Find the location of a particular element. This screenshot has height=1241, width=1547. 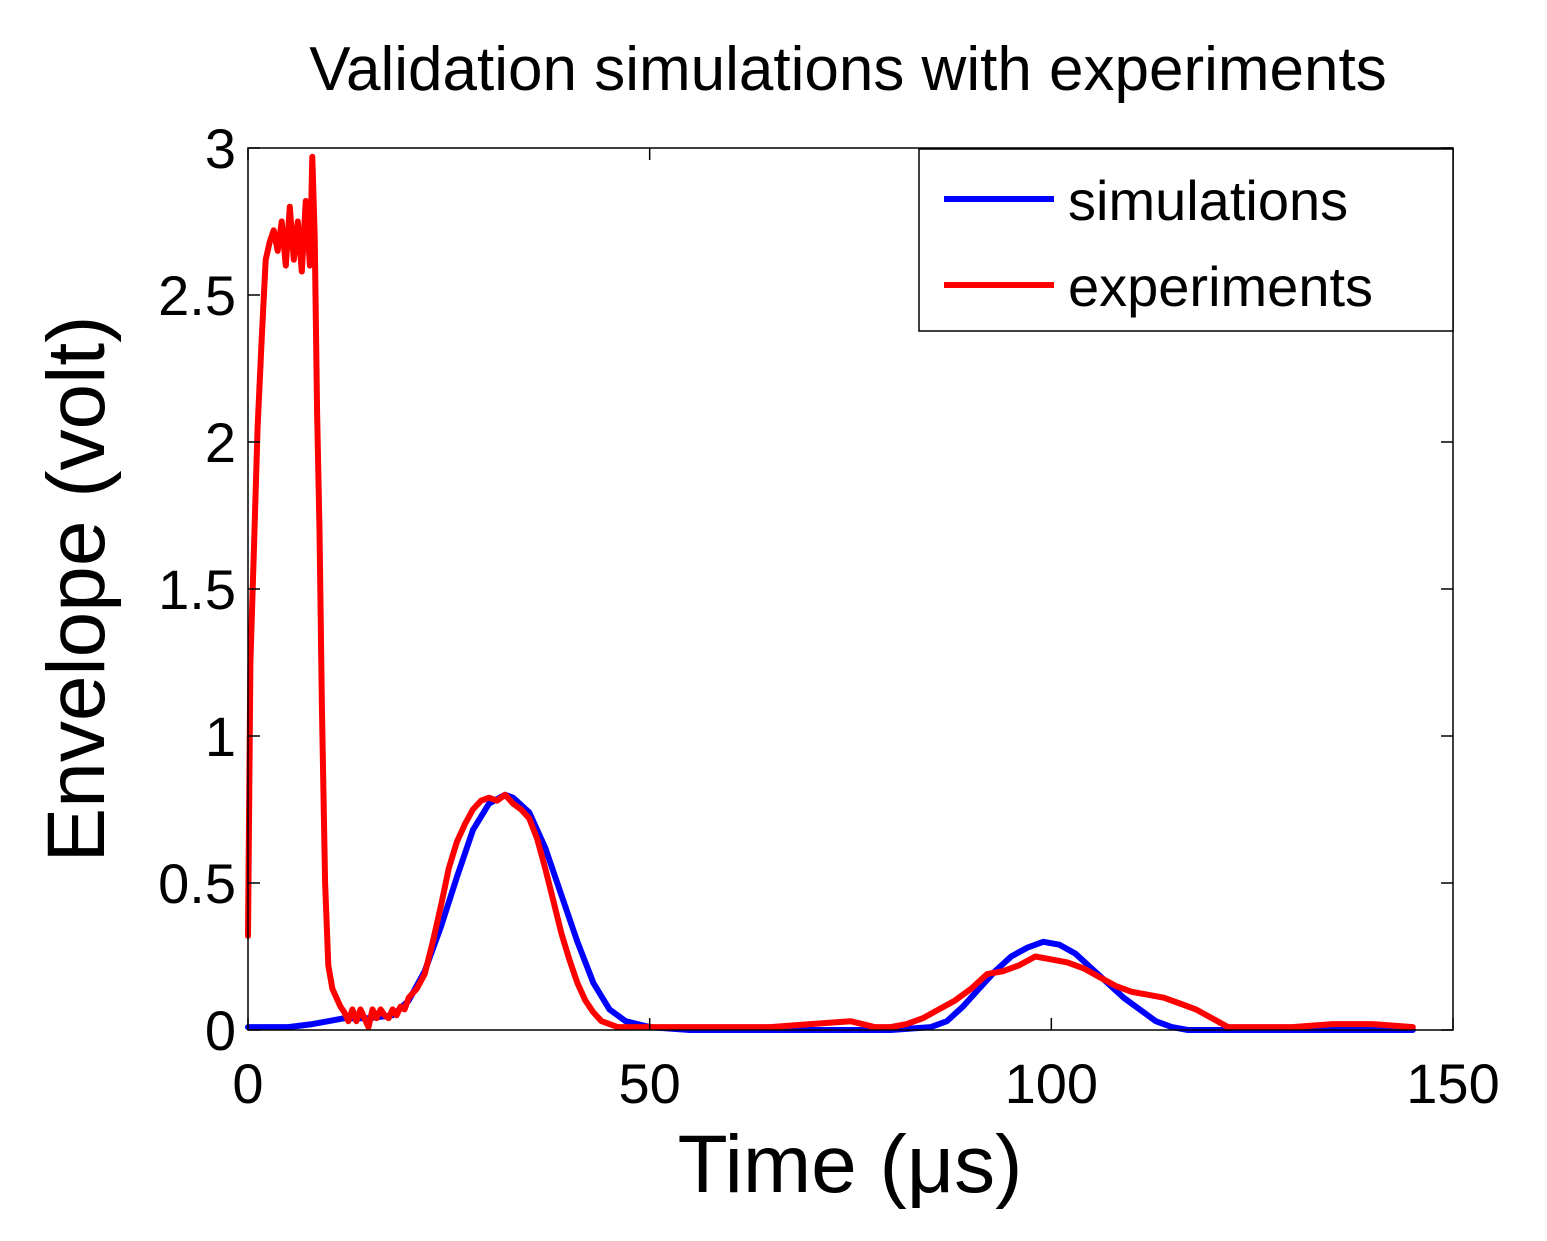

legend: simulations experiments is located at coordinates (1186, 240).